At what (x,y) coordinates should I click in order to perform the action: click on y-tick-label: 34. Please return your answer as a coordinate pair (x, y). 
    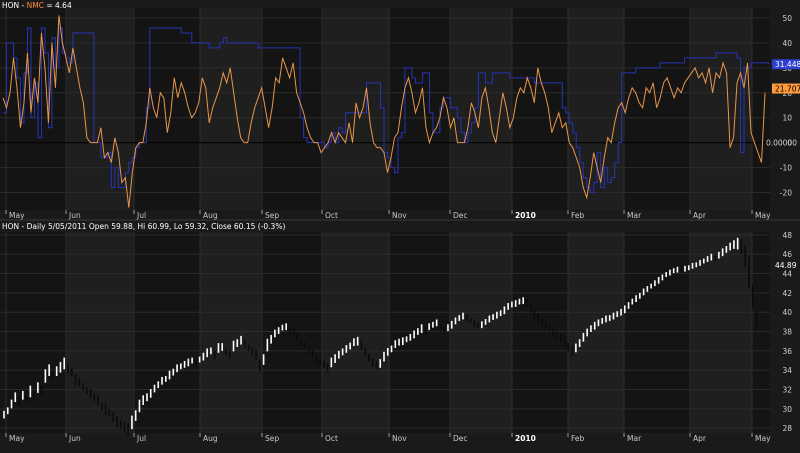
    Looking at the image, I should click on (787, 370).